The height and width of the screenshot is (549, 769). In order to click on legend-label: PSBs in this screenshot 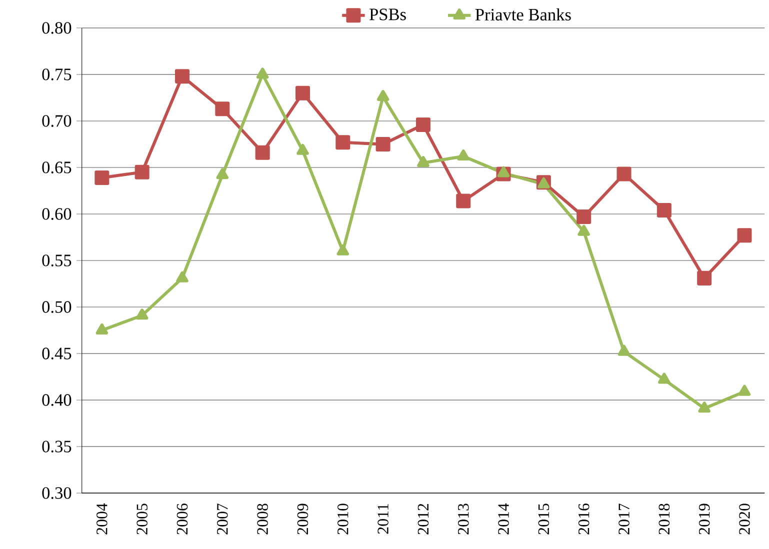, I will do `click(388, 14)`.